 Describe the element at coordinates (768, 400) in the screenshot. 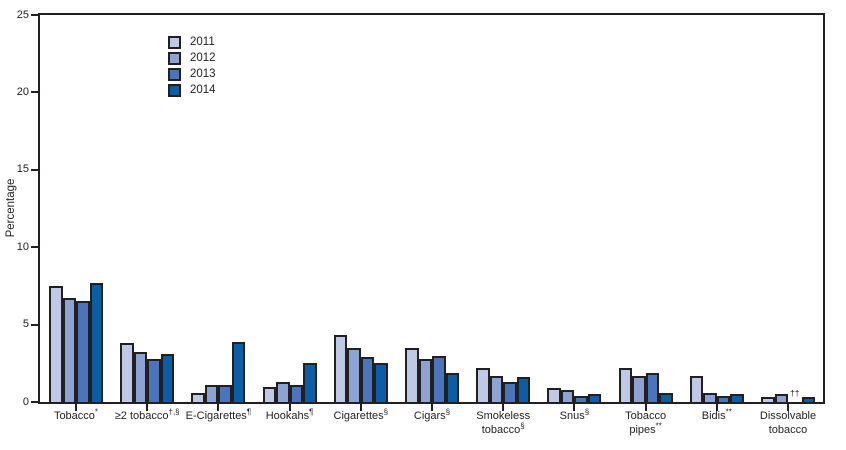

I see `bar-dissolvable-2011` at that location.